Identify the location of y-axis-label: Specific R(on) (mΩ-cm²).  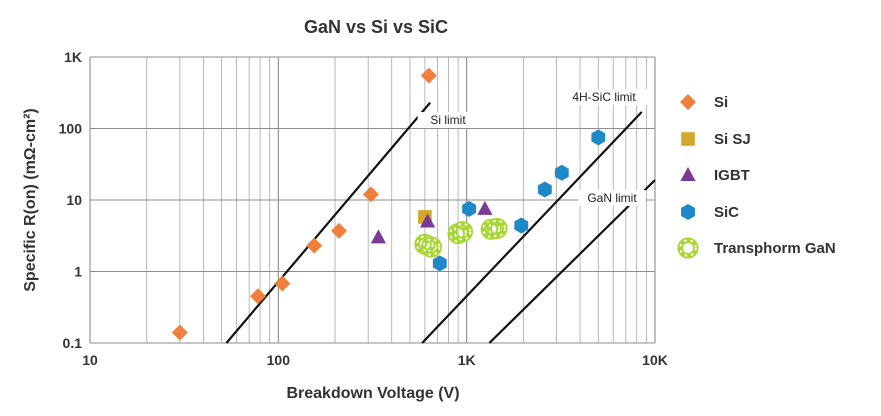
(30, 200).